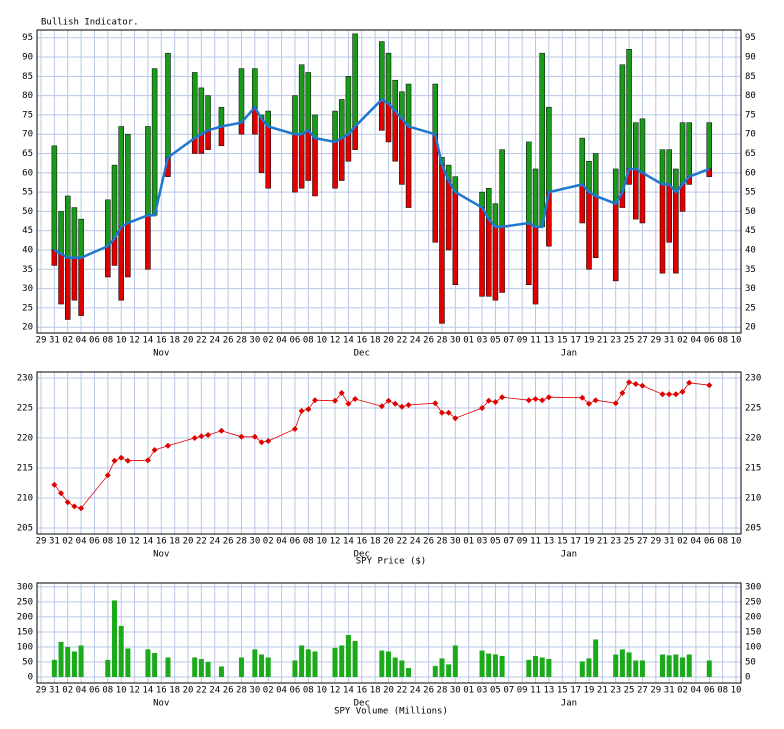 Image resolution: width=784 pixels, height=729 pixels. I want to click on month-label: Jan, so click(569, 704).